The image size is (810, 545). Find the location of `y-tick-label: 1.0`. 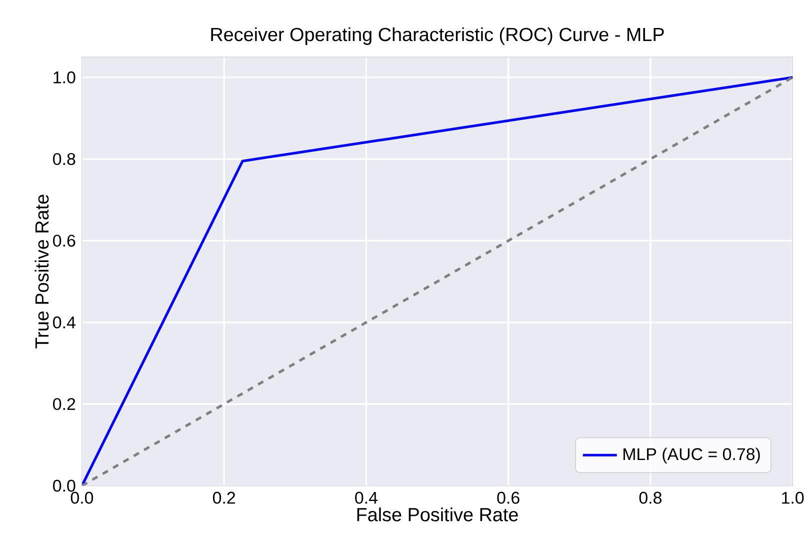

y-tick-label: 1.0 is located at coordinates (65, 78).